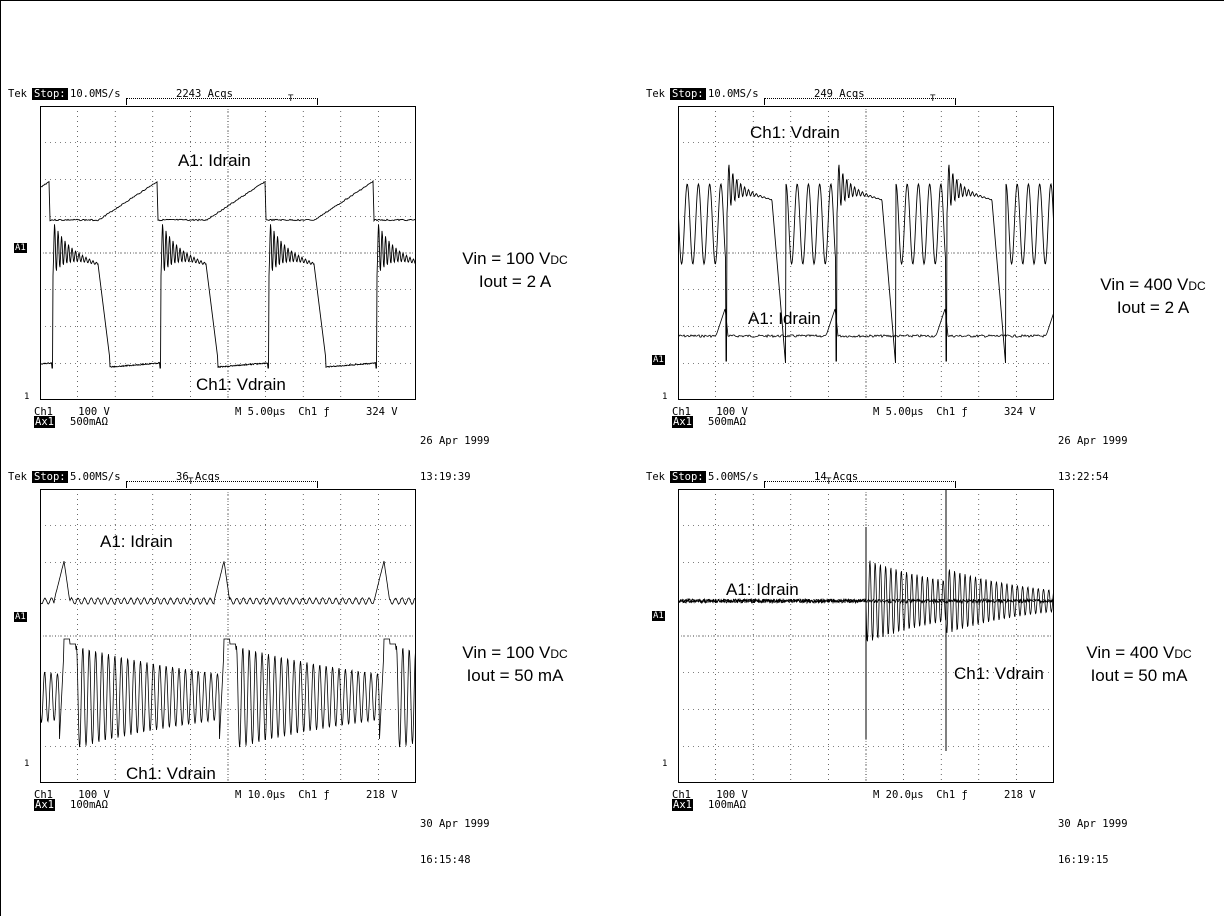 Image resolution: width=1225 pixels, height=917 pixels. What do you see at coordinates (920, 795) in the screenshot?
I see `timebase: M 20.0µs Ch1 ƒ` at bounding box center [920, 795].